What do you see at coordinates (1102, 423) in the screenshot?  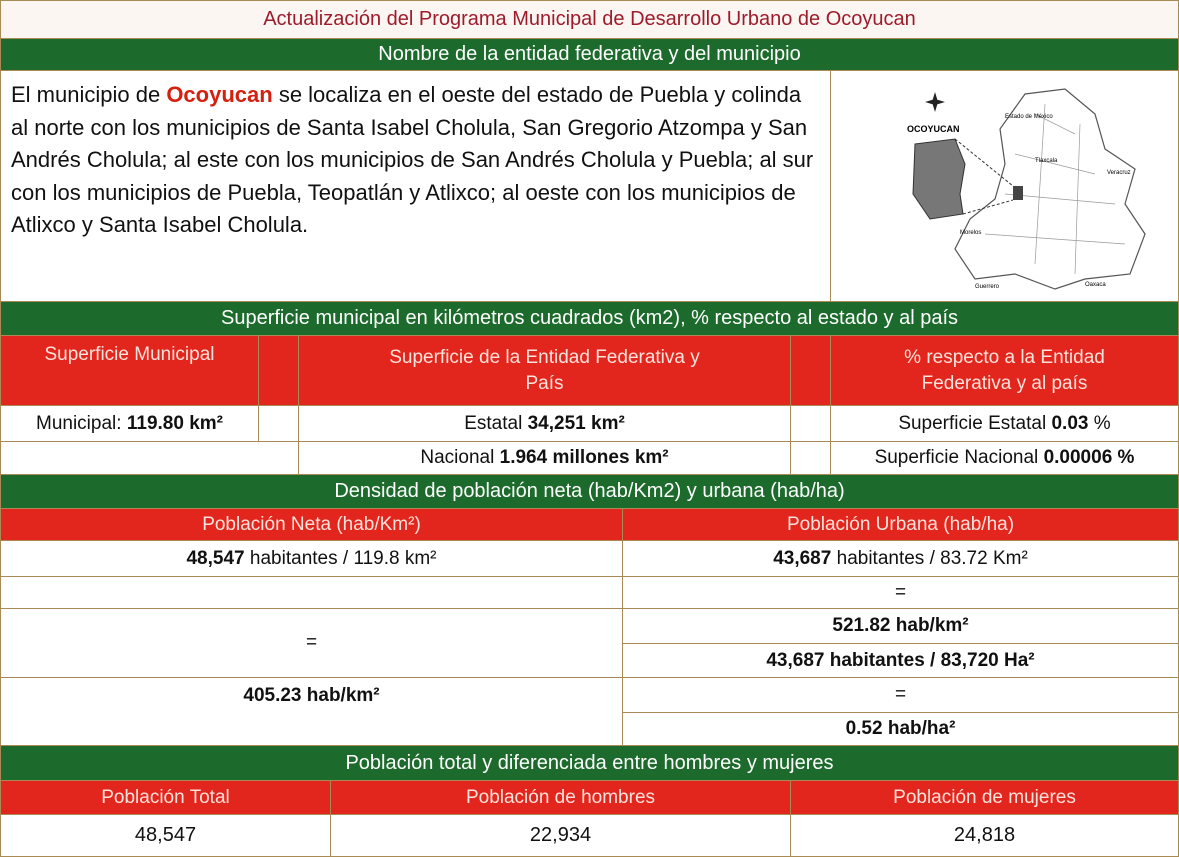 I see `unit: %` at bounding box center [1102, 423].